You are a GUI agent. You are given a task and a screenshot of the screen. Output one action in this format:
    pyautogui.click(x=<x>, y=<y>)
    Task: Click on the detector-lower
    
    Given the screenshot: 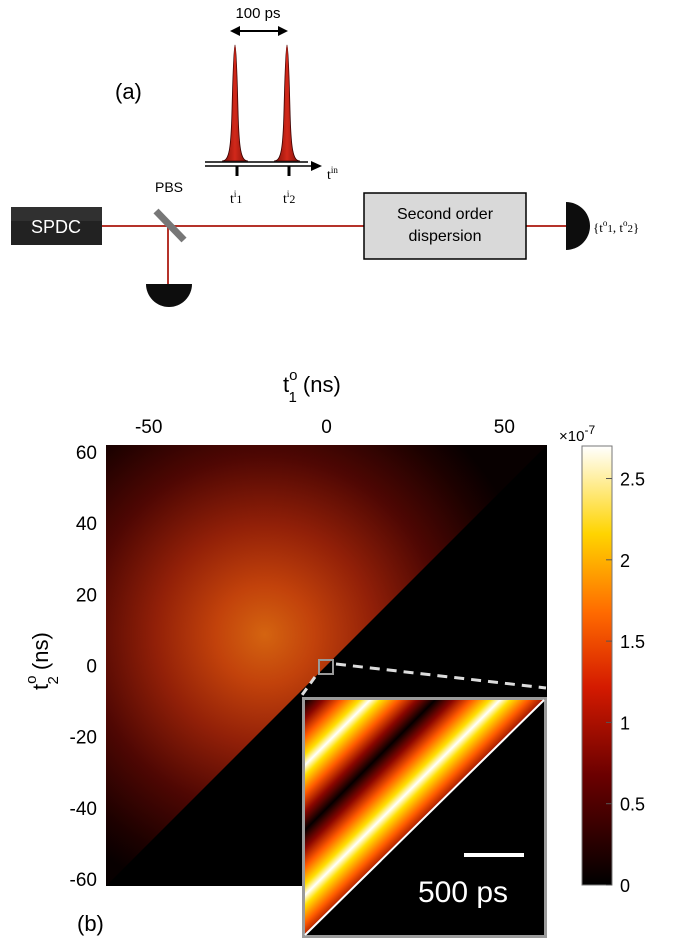 What is the action you would take?
    pyautogui.click(x=169, y=295)
    